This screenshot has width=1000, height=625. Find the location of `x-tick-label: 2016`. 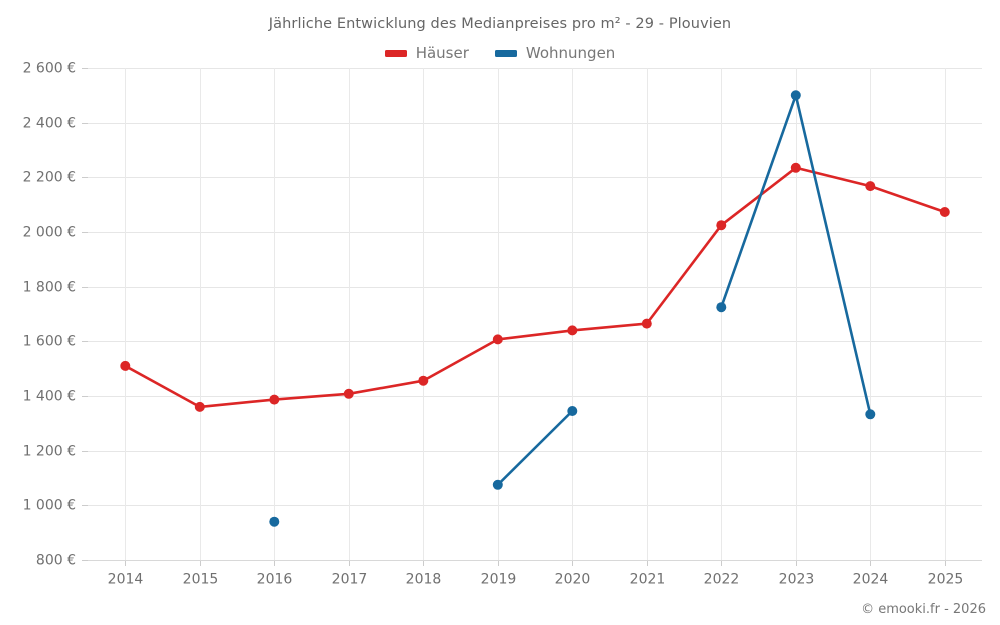

x-tick-label: 2016 is located at coordinates (275, 580).